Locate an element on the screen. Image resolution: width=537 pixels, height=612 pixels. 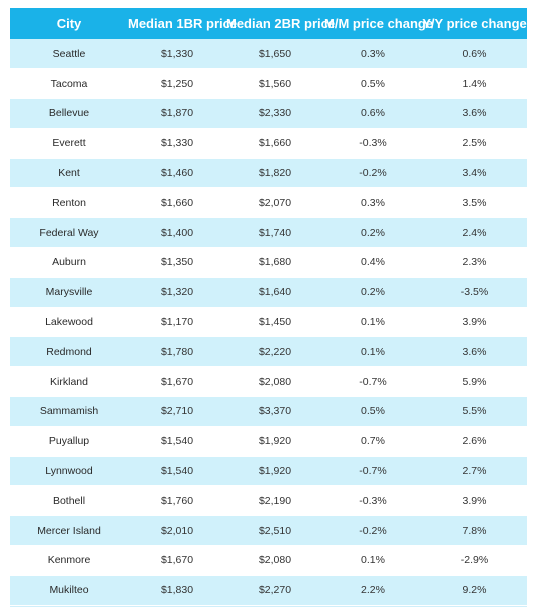
cell-median-1br-price: $1,780 is located at coordinates (177, 351).